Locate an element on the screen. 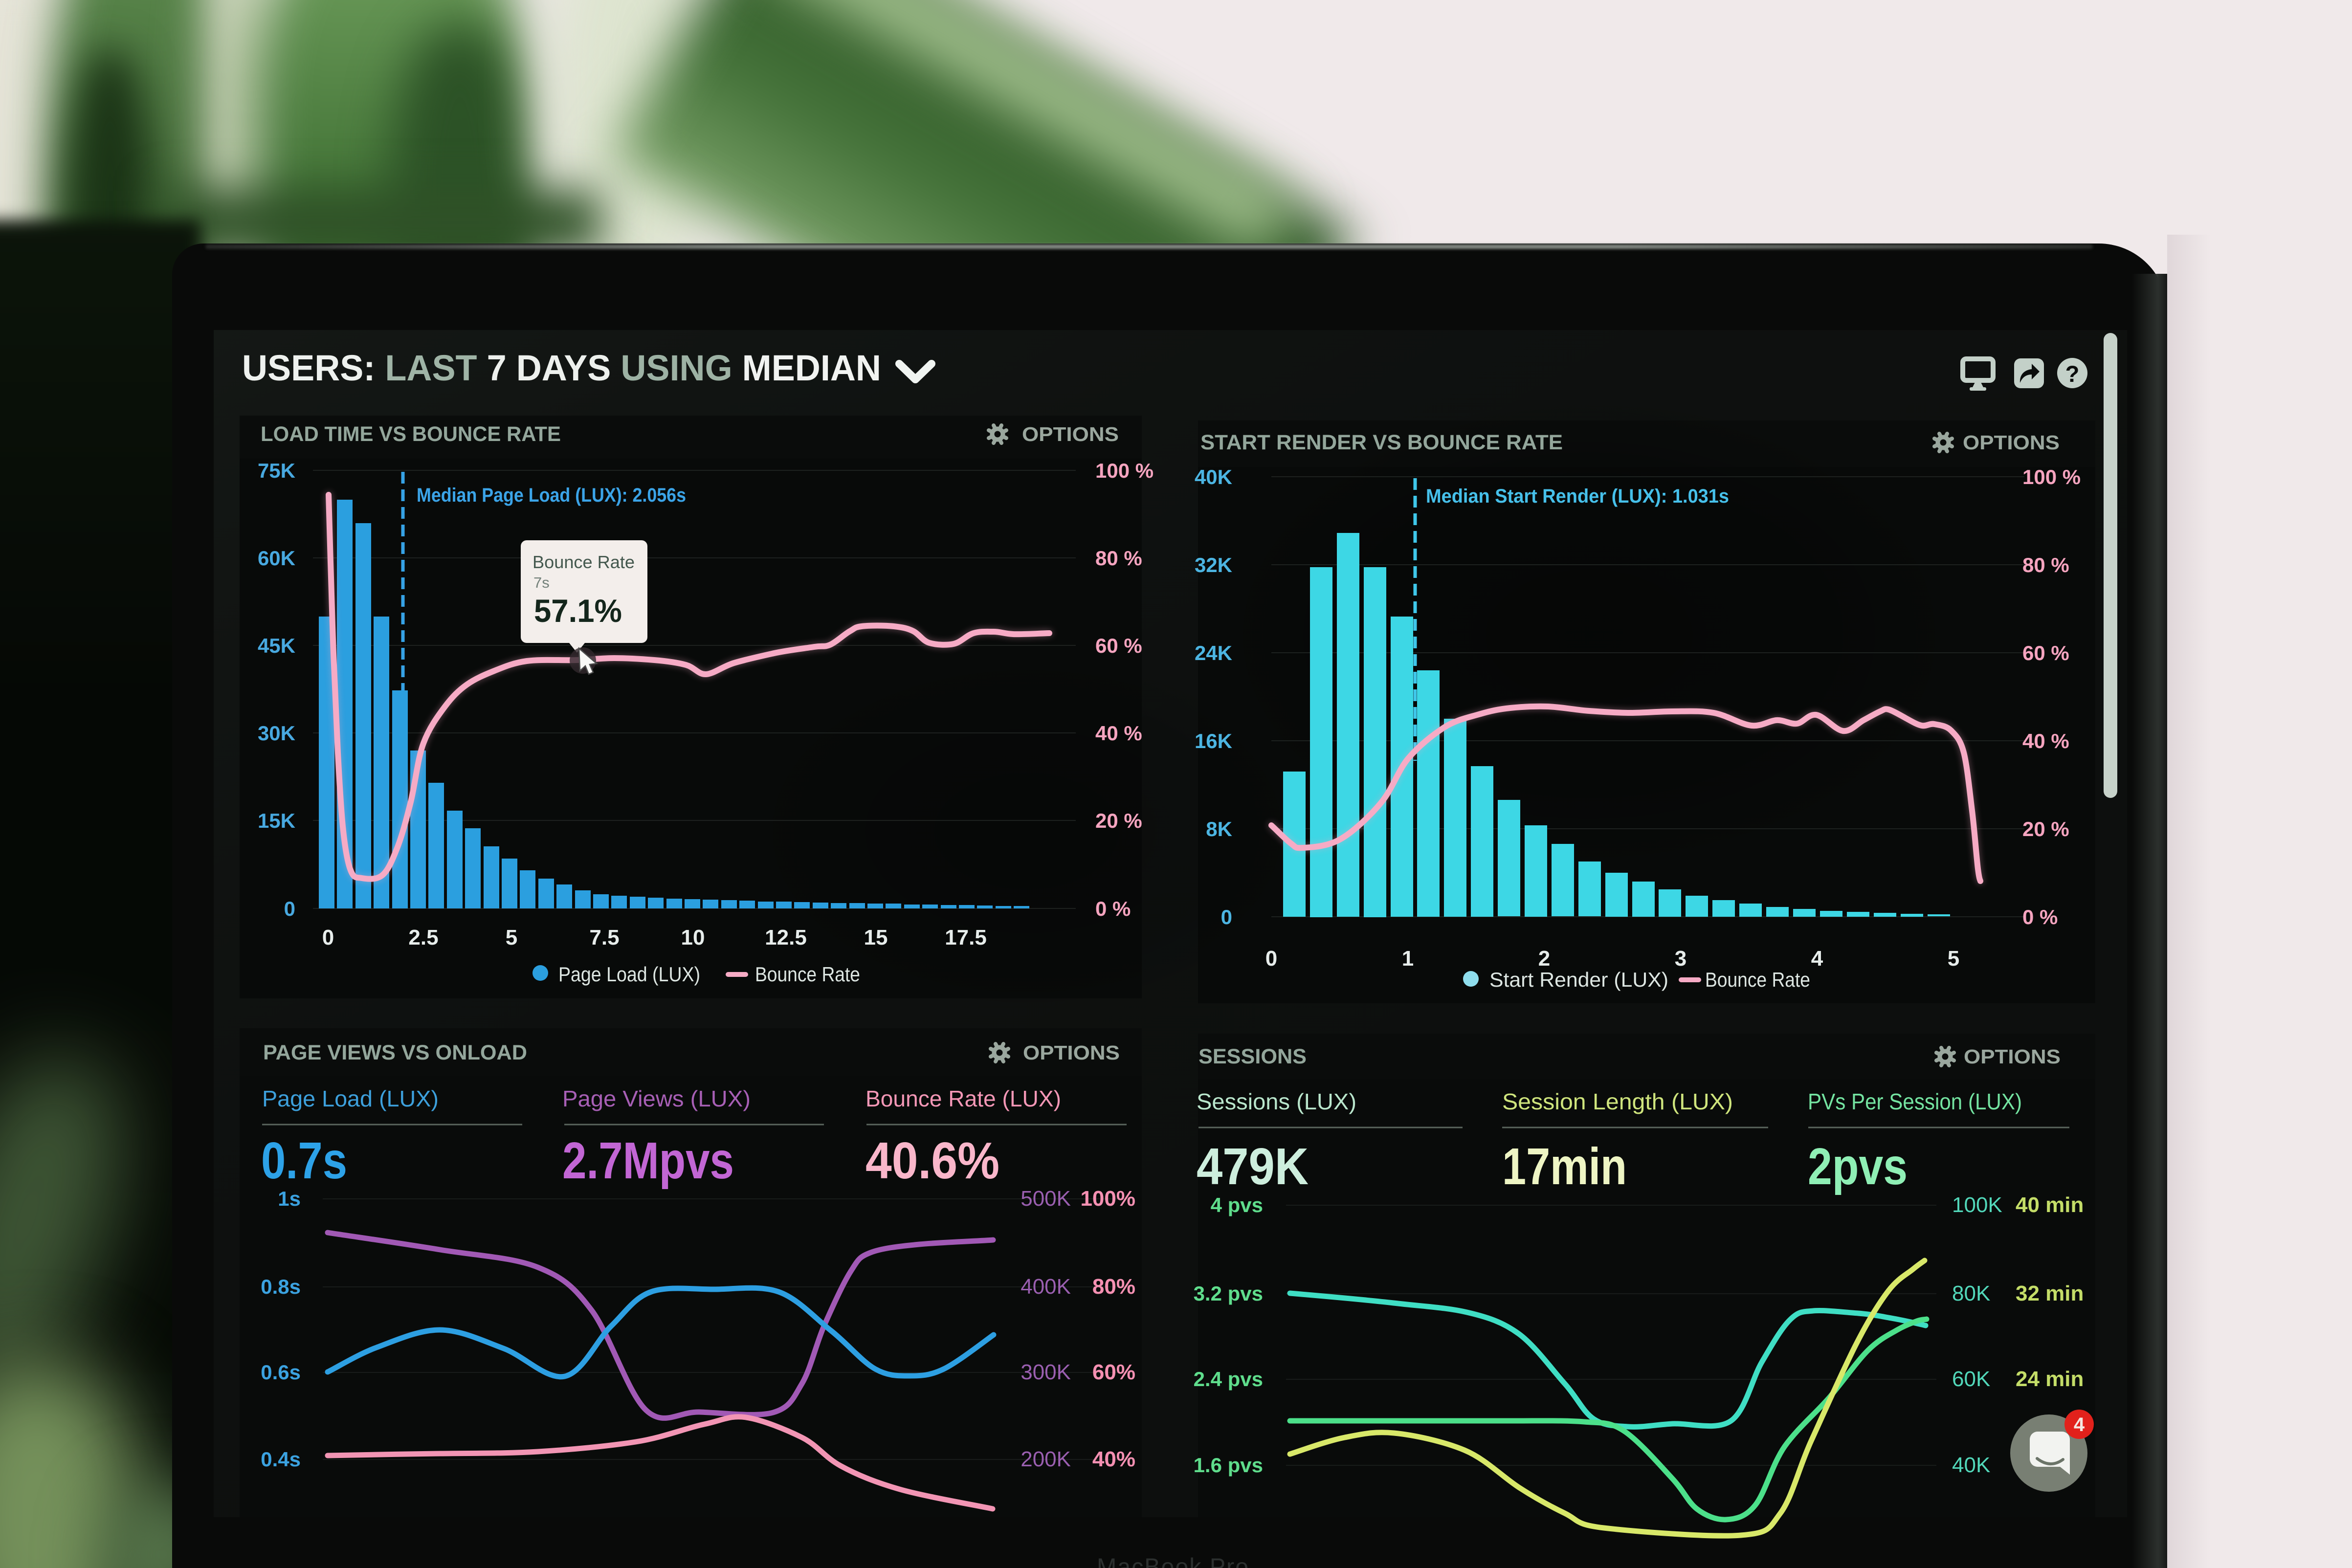 The height and width of the screenshot is (1568, 2352). svg-text: START RENDER VS BOUNCE RATE is located at coordinates (1381, 442).